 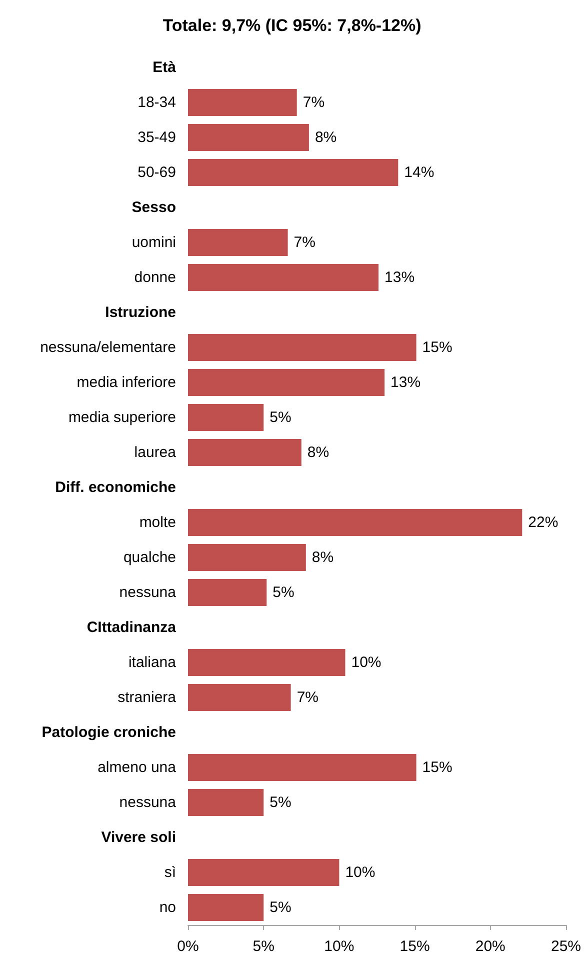 I want to click on x-tick-label: 5%, so click(x=263, y=946).